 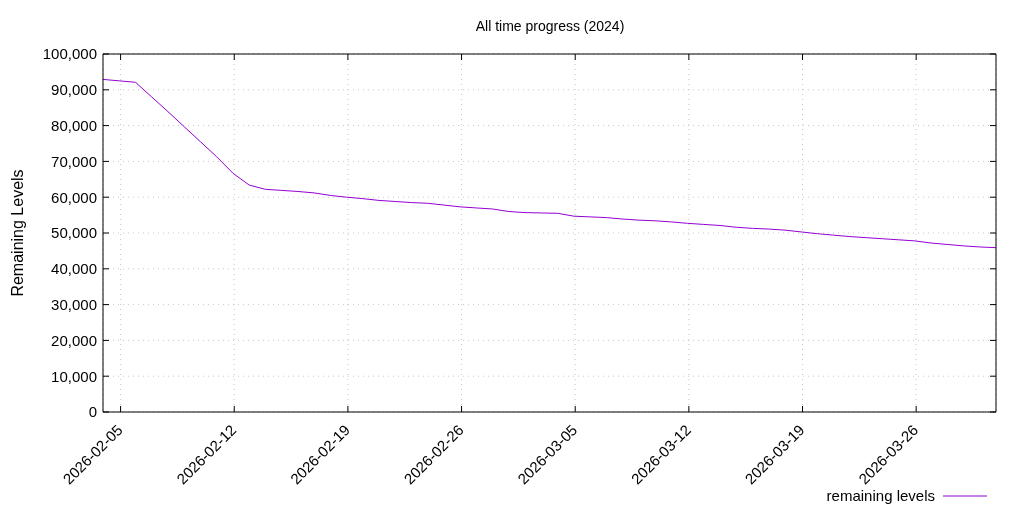 I want to click on y-tick-label: 50,000, so click(x=74, y=233).